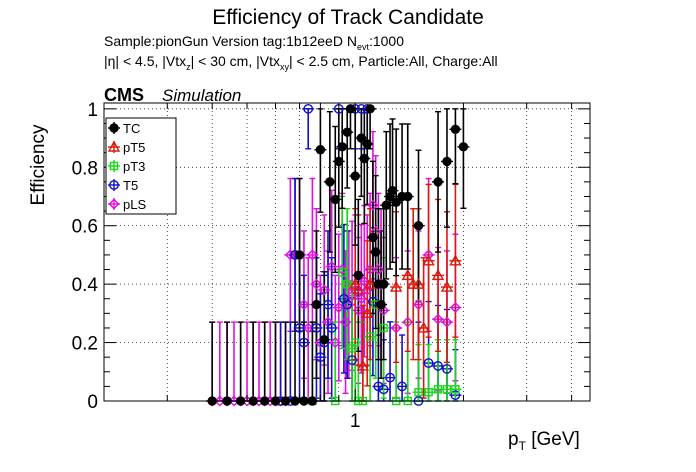  I want to click on legend: TC pT5 pT3 T5 pLS, so click(141, 166).